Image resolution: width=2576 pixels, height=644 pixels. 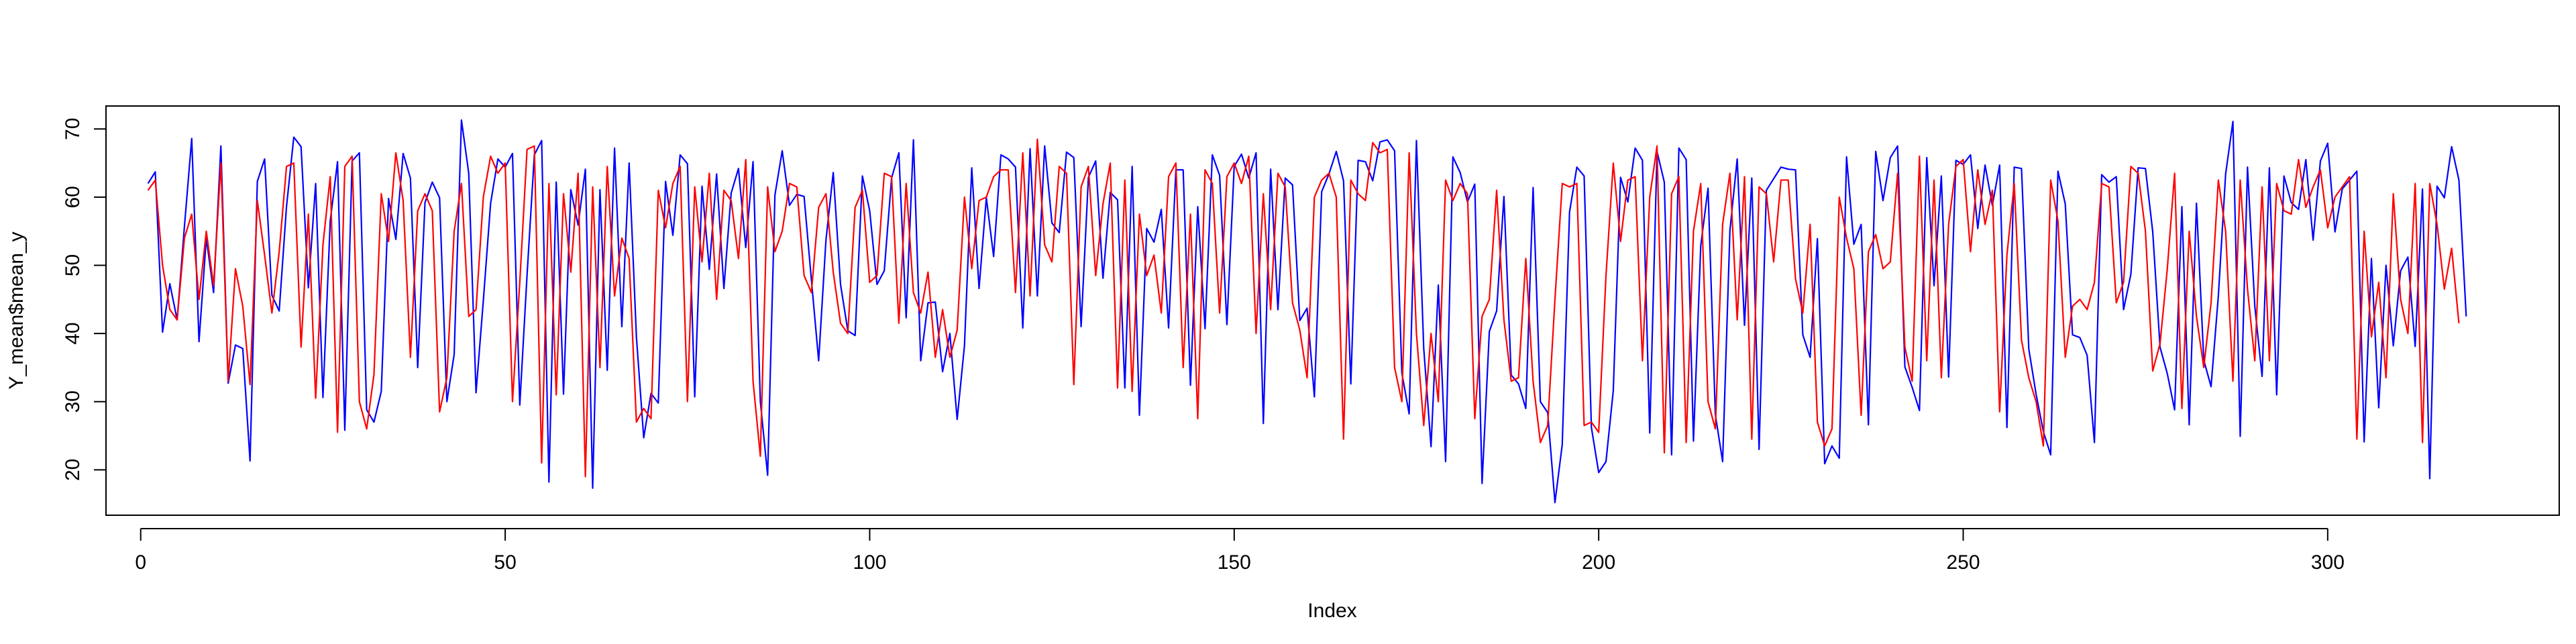 What do you see at coordinates (73, 401) in the screenshot?
I see `y-tick-label: 30` at bounding box center [73, 401].